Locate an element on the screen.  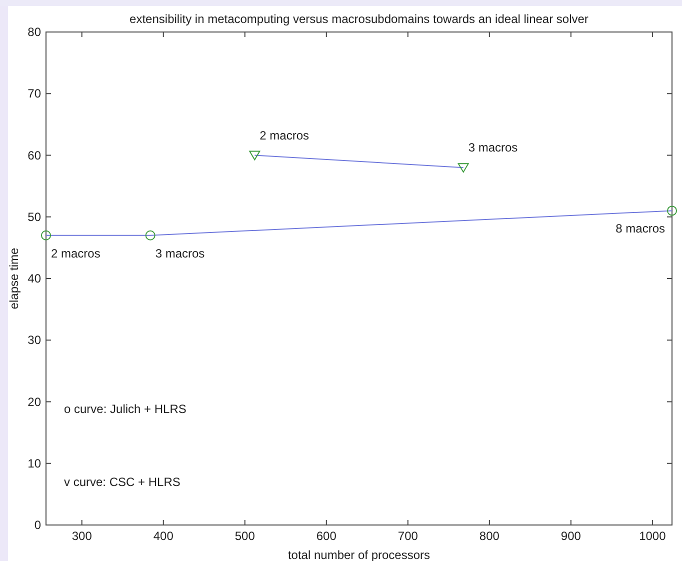
x-tick-label: 900 is located at coordinates (571, 536).